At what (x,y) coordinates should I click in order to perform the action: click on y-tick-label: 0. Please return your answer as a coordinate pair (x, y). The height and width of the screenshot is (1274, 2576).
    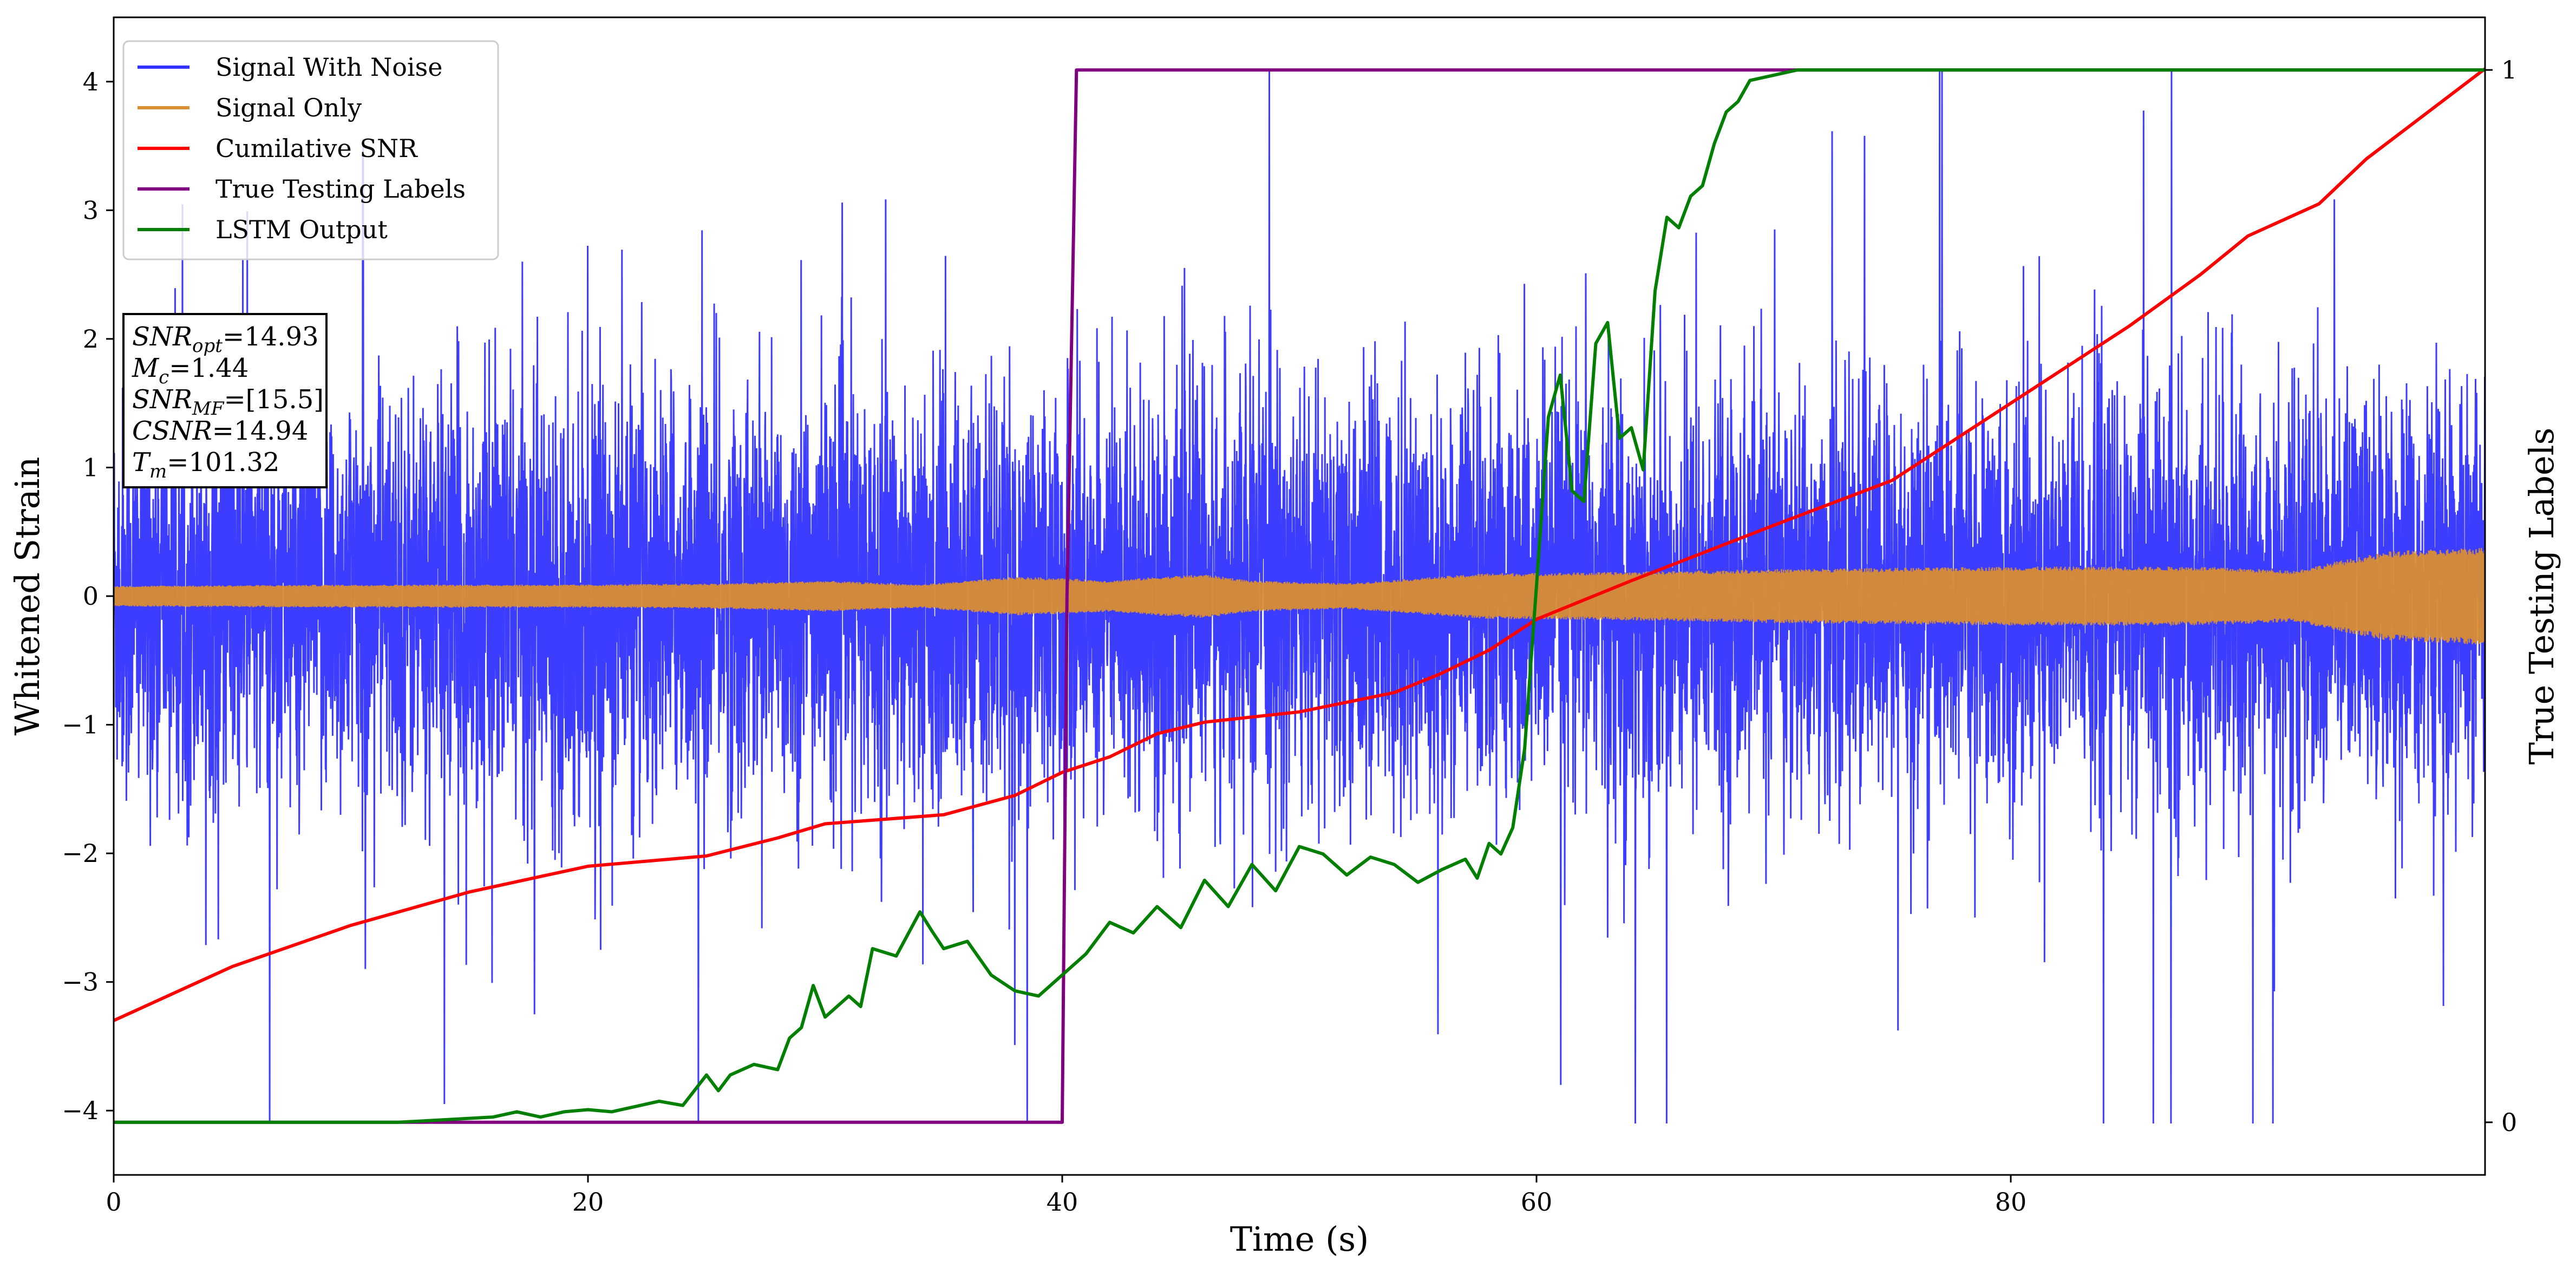
    Looking at the image, I should click on (91, 596).